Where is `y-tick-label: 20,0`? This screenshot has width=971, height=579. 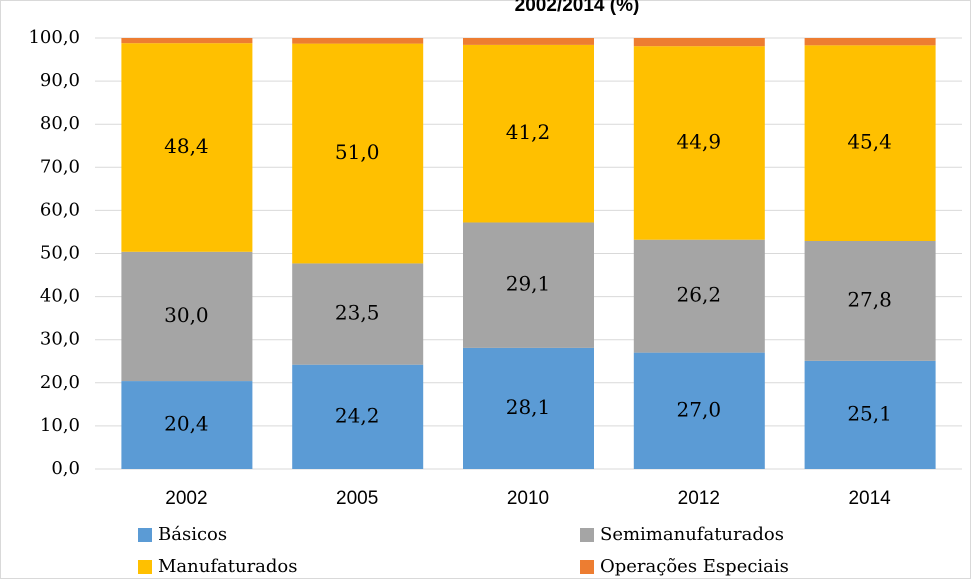
y-tick-label: 20,0 is located at coordinates (60, 382).